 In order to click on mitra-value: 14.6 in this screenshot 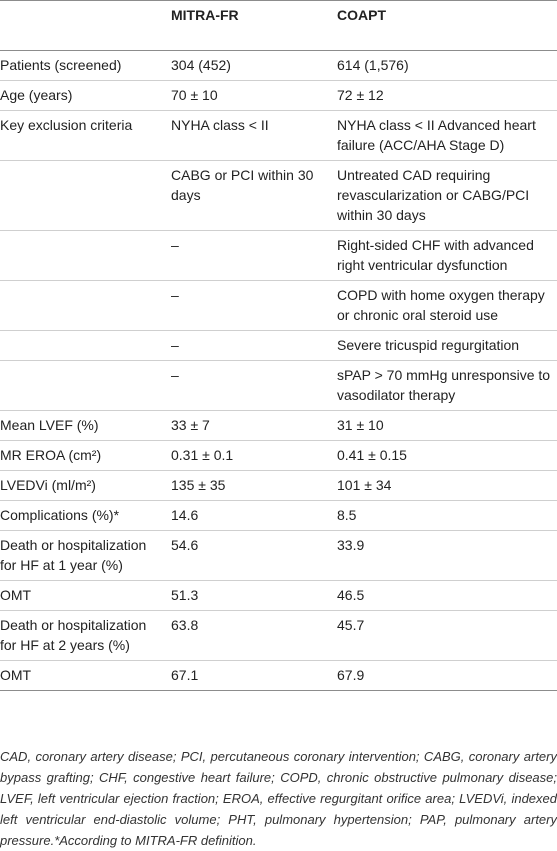, I will do `click(248, 515)`.